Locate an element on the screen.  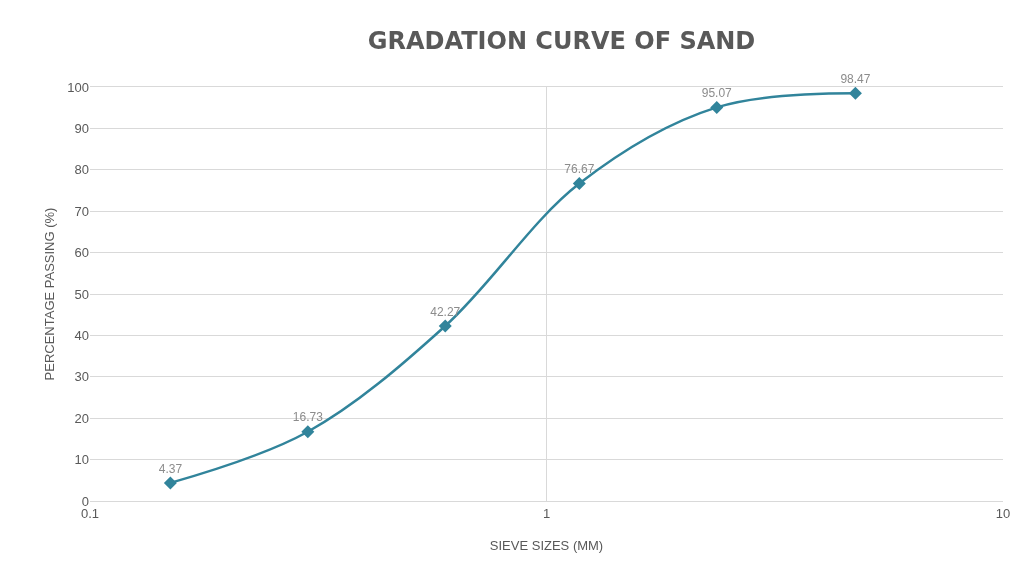
data-label: 95.07 is located at coordinates (717, 93).